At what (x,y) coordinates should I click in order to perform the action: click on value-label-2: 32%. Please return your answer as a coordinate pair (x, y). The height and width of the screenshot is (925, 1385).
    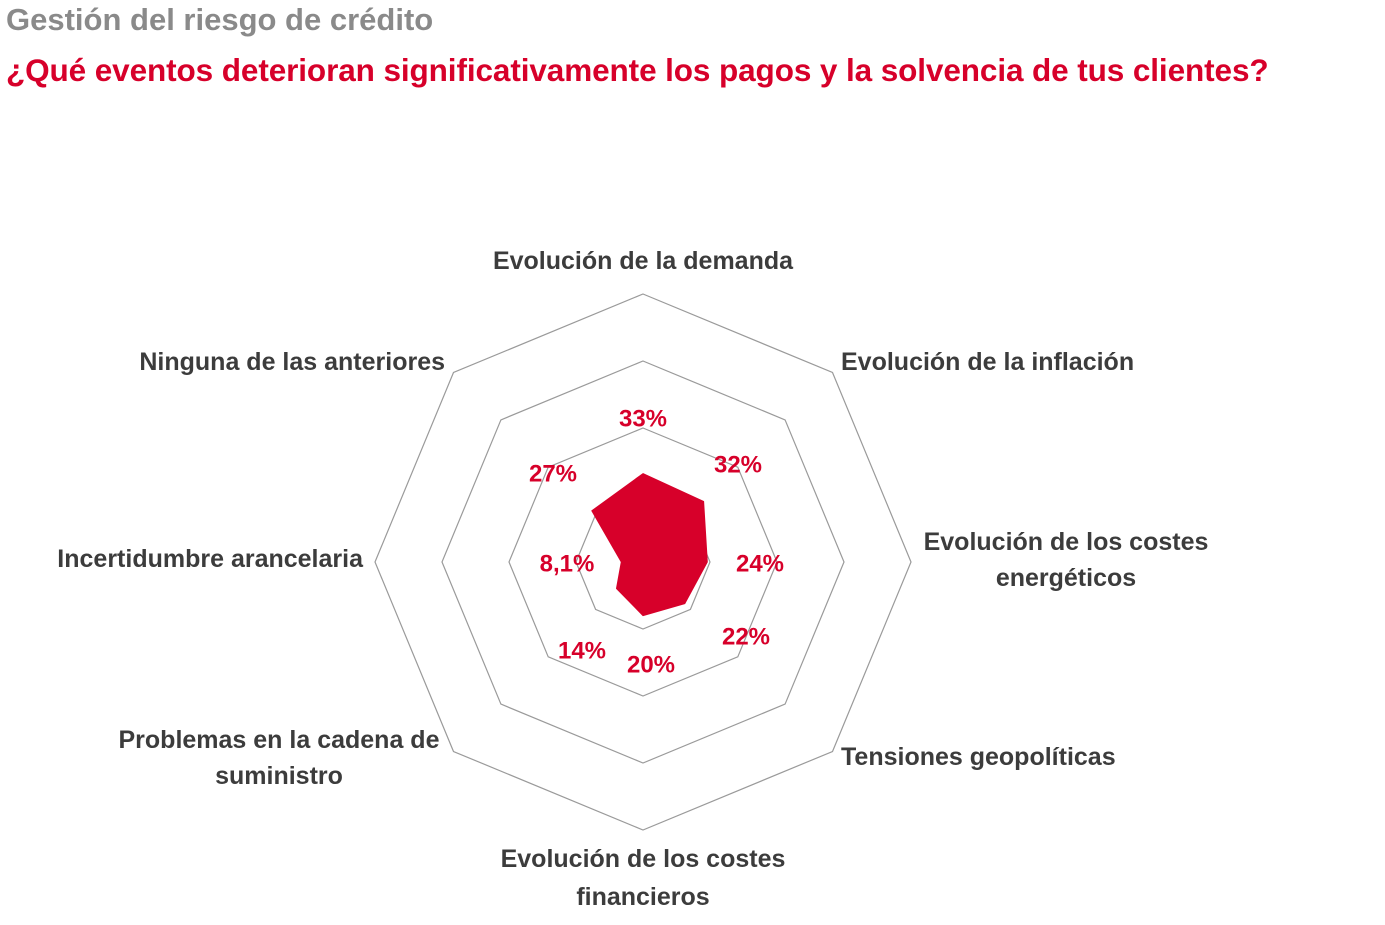
    Looking at the image, I should click on (738, 464).